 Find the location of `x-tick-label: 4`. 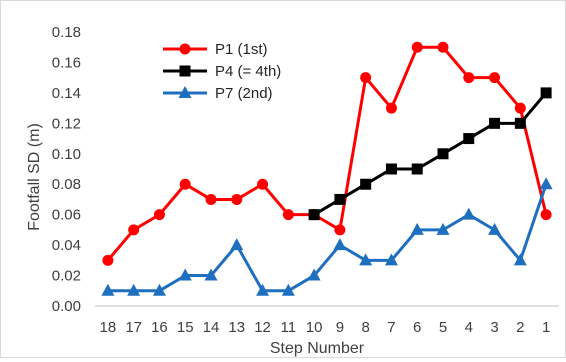

x-tick-label: 4 is located at coordinates (469, 327).